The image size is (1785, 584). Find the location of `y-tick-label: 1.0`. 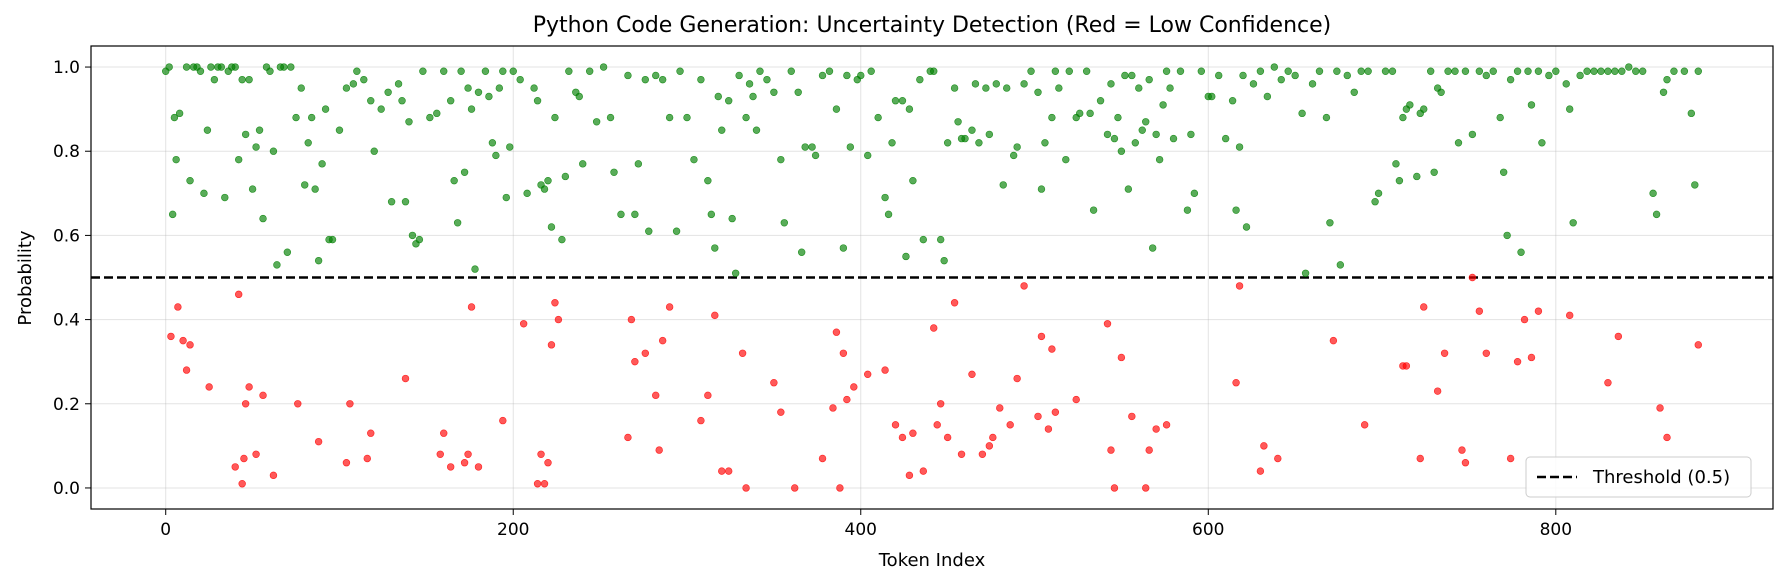

y-tick-label: 1.0 is located at coordinates (66, 68).